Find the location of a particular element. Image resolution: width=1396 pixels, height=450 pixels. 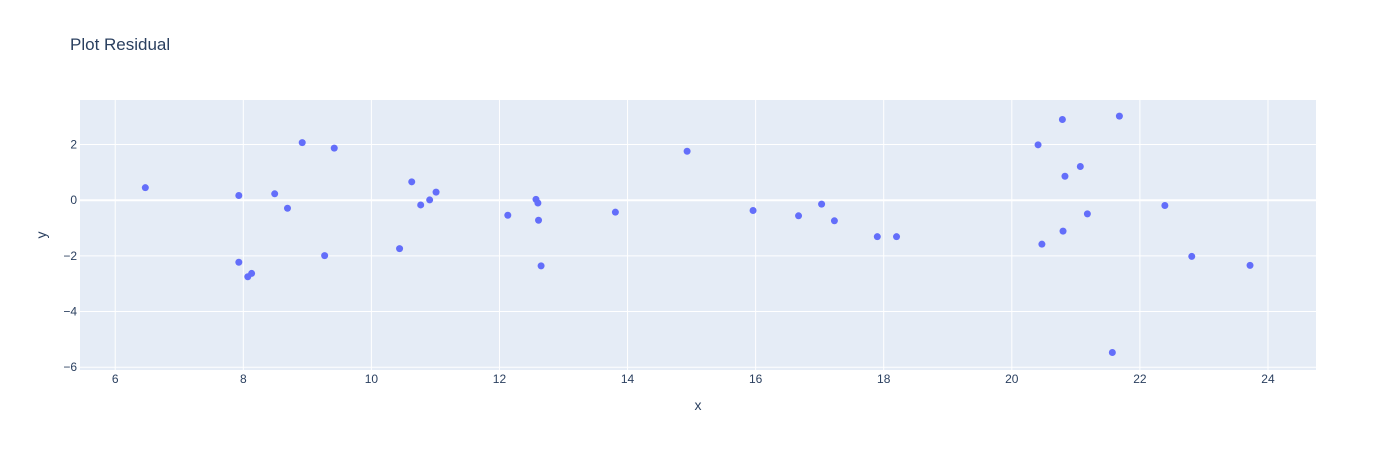

x-tick-label: 24 is located at coordinates (1268, 379).